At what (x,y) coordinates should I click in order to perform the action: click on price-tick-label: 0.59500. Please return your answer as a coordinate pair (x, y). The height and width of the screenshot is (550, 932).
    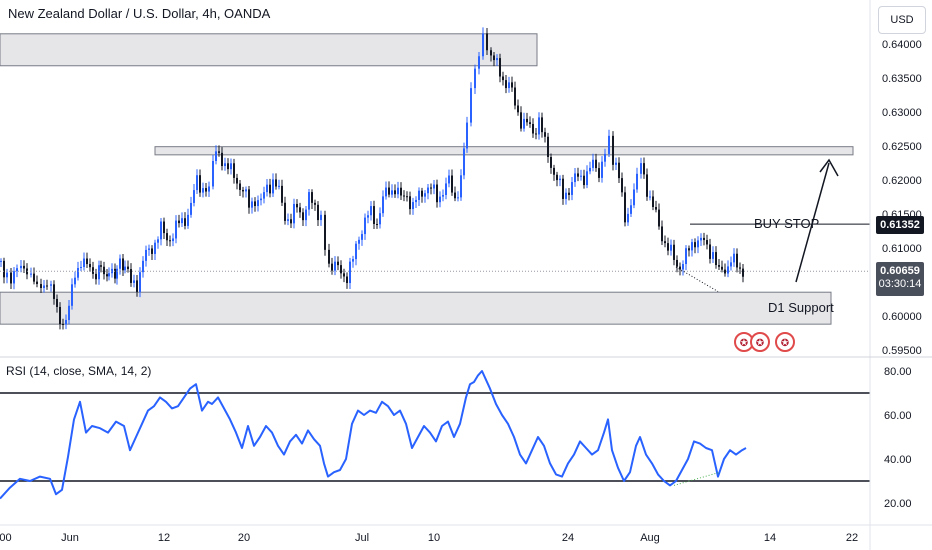
    Looking at the image, I should click on (902, 351).